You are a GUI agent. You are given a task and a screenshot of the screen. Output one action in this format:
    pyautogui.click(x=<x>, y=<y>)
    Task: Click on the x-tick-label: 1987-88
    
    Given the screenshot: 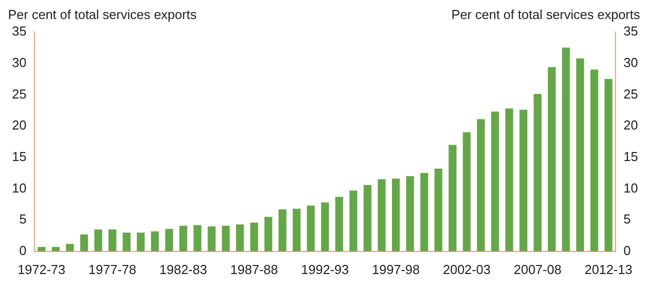 What is the action you would take?
    pyautogui.click(x=254, y=269)
    